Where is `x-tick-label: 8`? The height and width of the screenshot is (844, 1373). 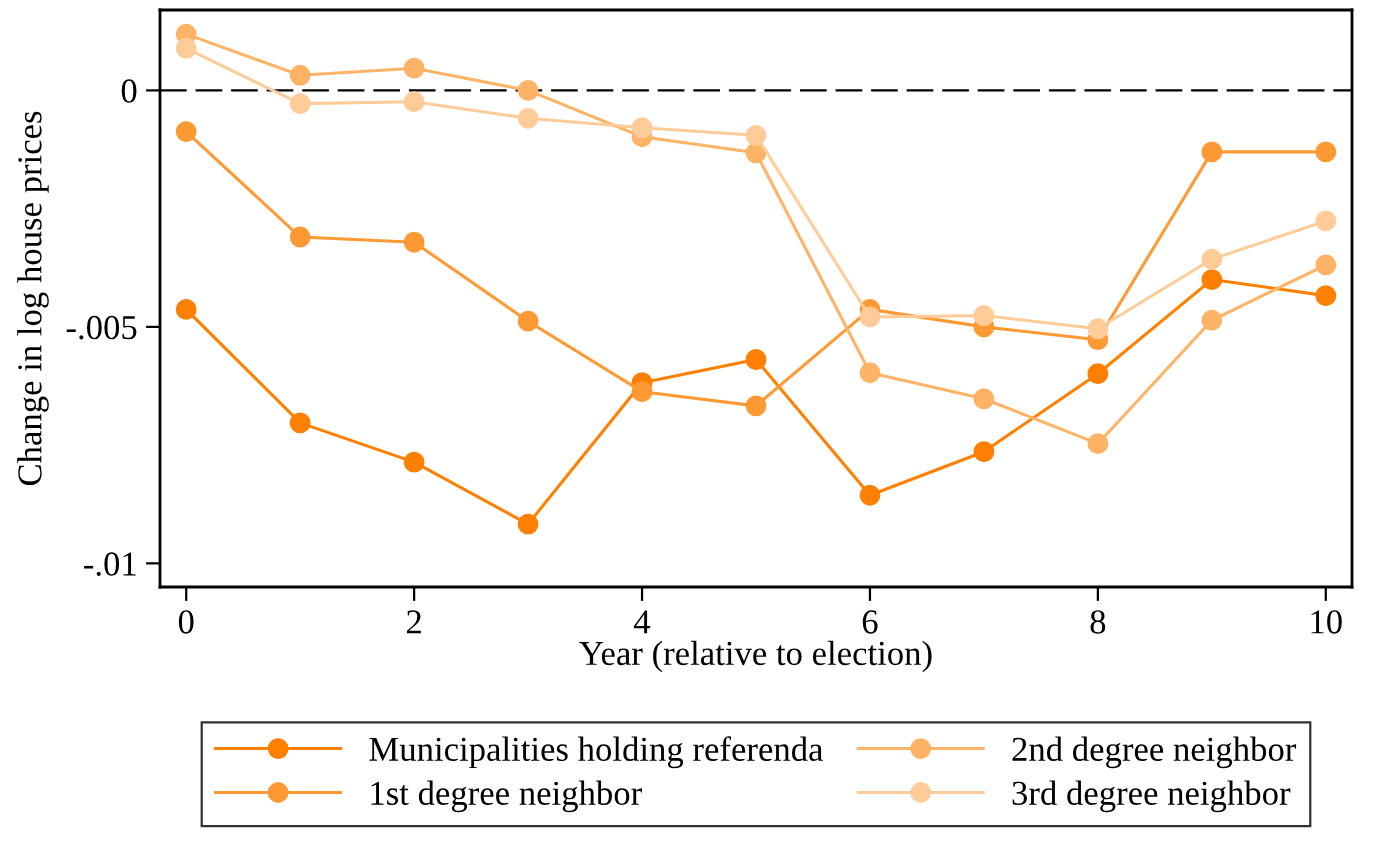 x-tick-label: 8 is located at coordinates (1098, 622).